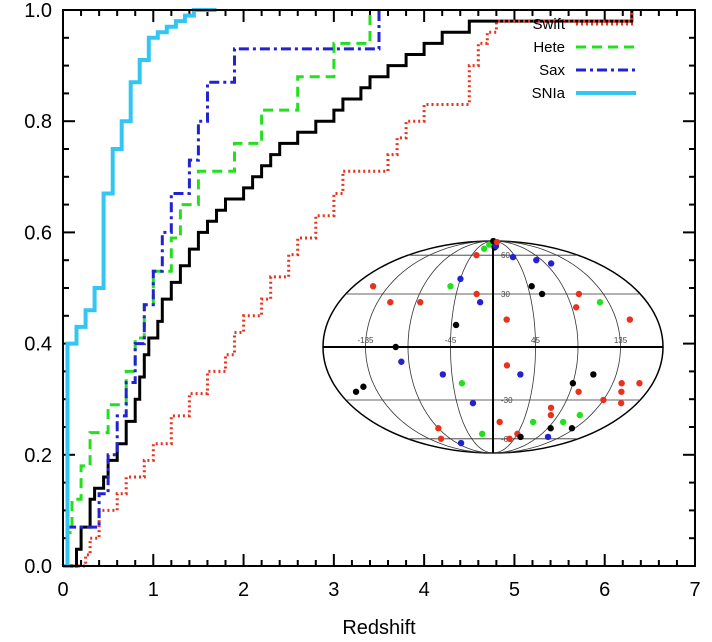 Image resolution: width=712 pixels, height=642 pixels. What do you see at coordinates (584, 59) in the screenshot?
I see `legend: Swift Hete Sax SNIa` at bounding box center [584, 59].